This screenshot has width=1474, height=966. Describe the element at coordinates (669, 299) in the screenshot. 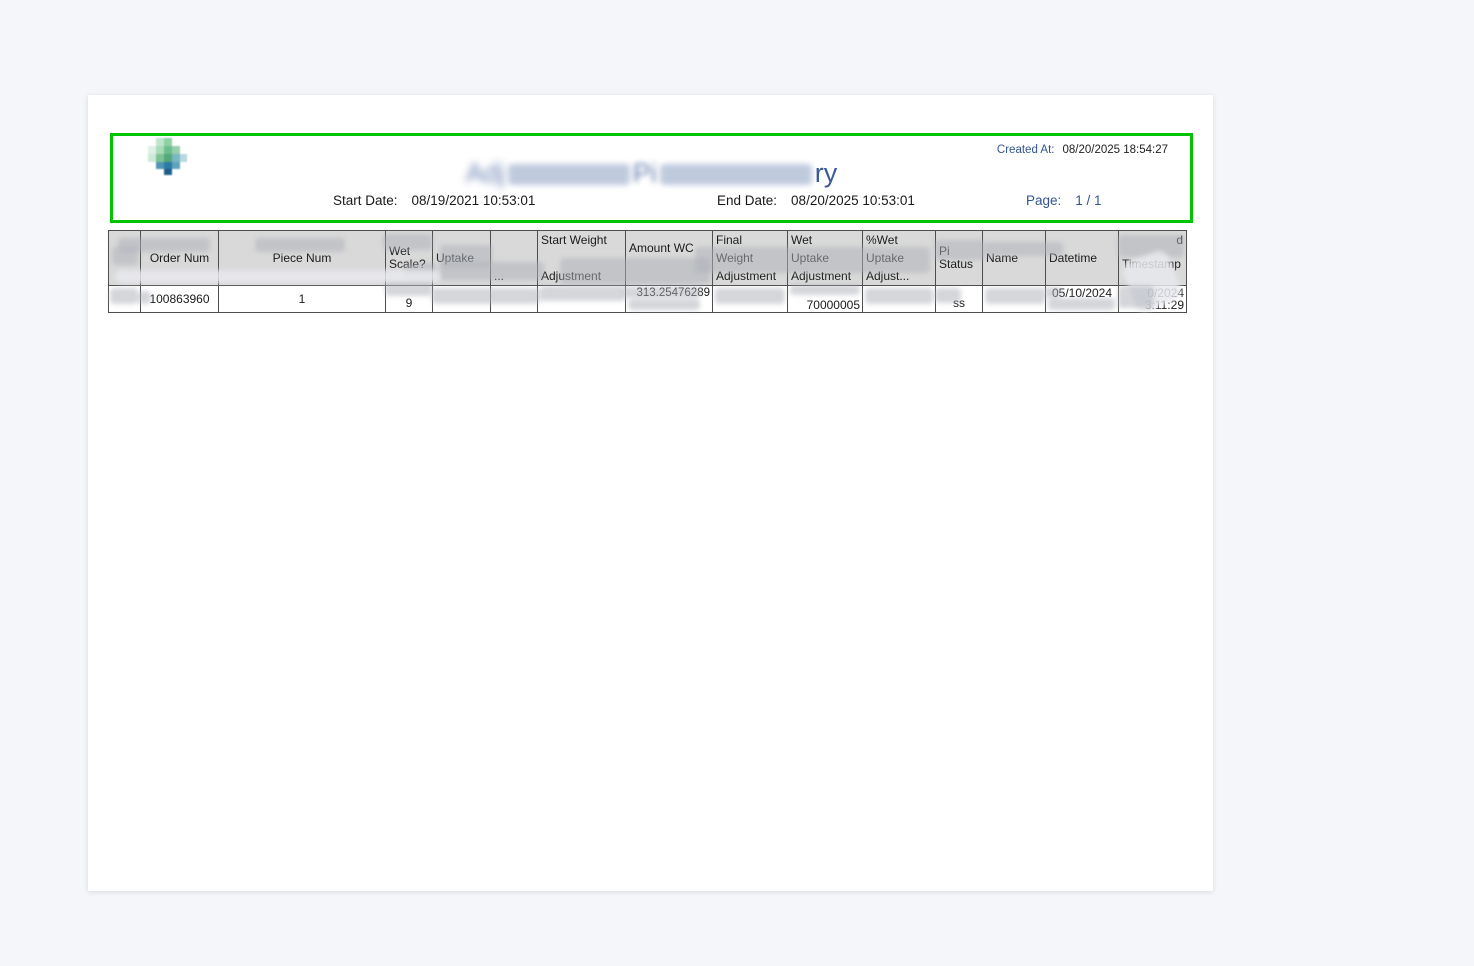

I see `cell-amount-wc: 313.25476289` at that location.